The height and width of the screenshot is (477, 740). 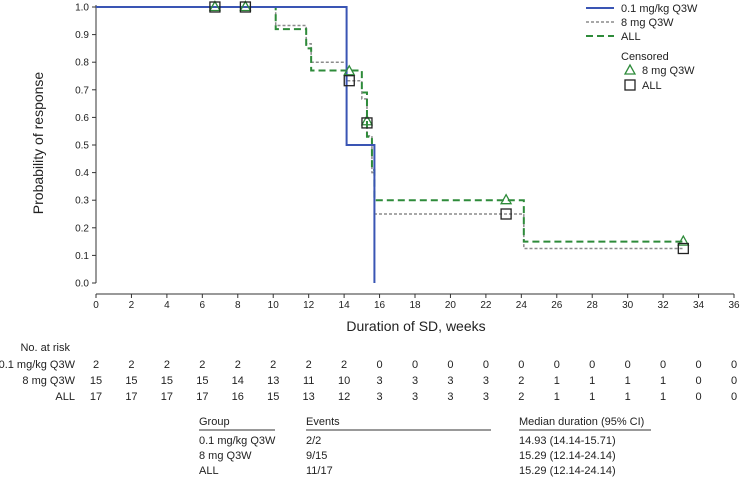 I want to click on x-tick-label: 8, so click(x=238, y=305).